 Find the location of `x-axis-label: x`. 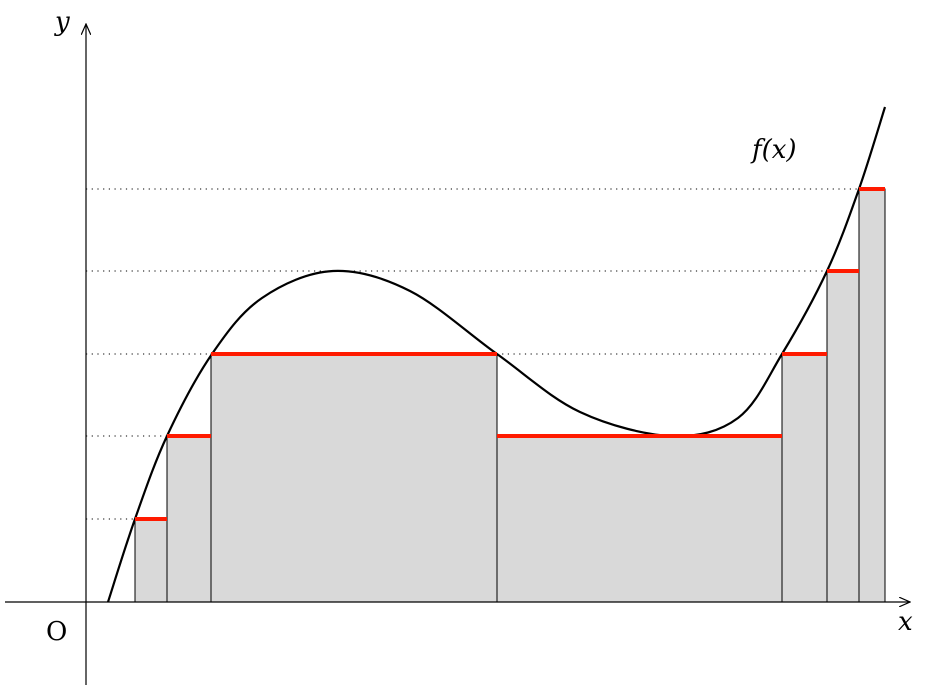

x-axis-label: x is located at coordinates (905, 622).